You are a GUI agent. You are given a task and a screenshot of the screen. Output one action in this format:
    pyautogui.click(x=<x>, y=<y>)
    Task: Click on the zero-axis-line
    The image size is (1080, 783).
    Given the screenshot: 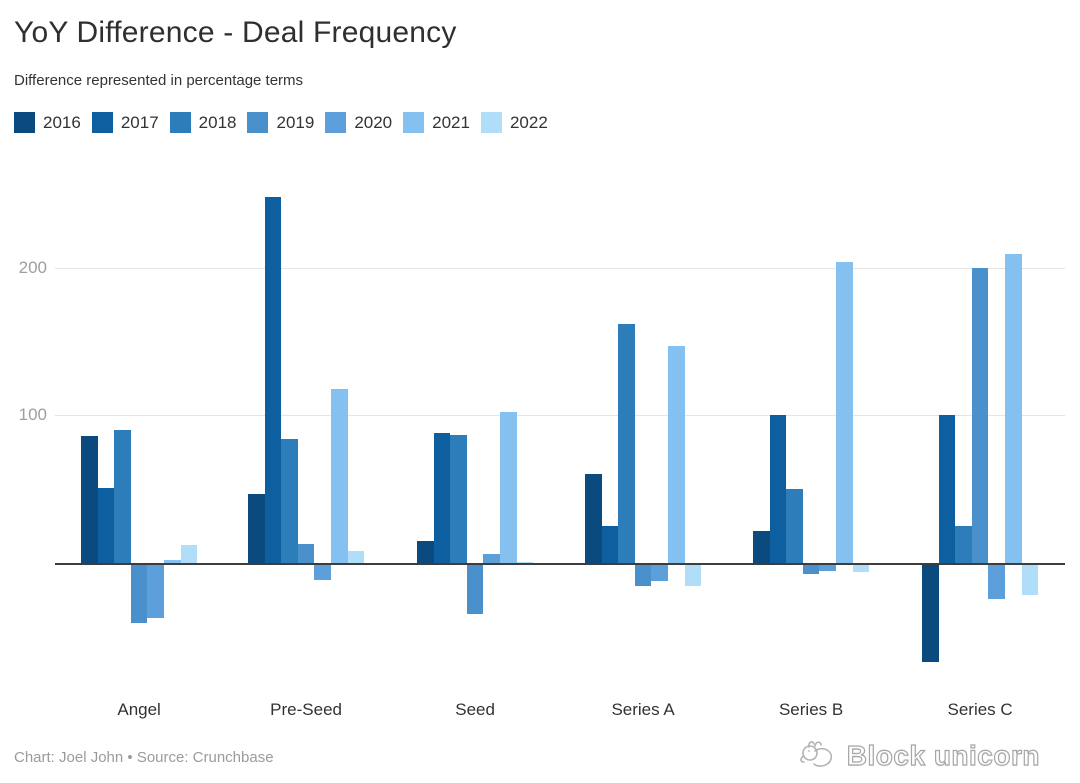 What is the action you would take?
    pyautogui.click(x=560, y=564)
    